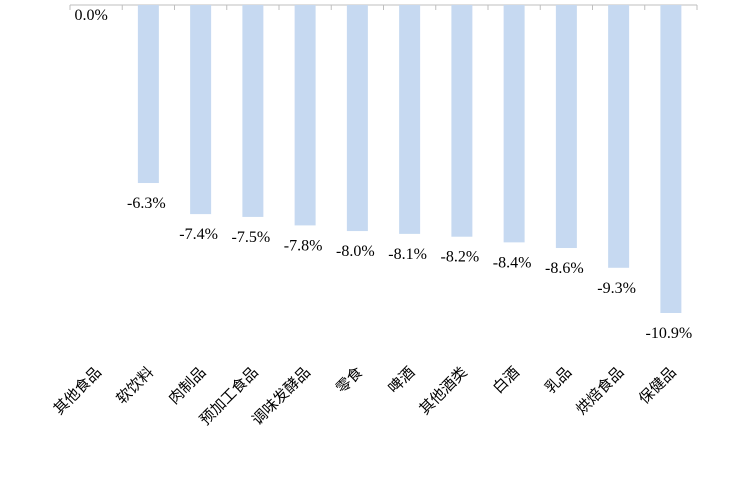 The width and height of the screenshot is (740, 486). I want to click on data-label: -10.9%, so click(669, 333).